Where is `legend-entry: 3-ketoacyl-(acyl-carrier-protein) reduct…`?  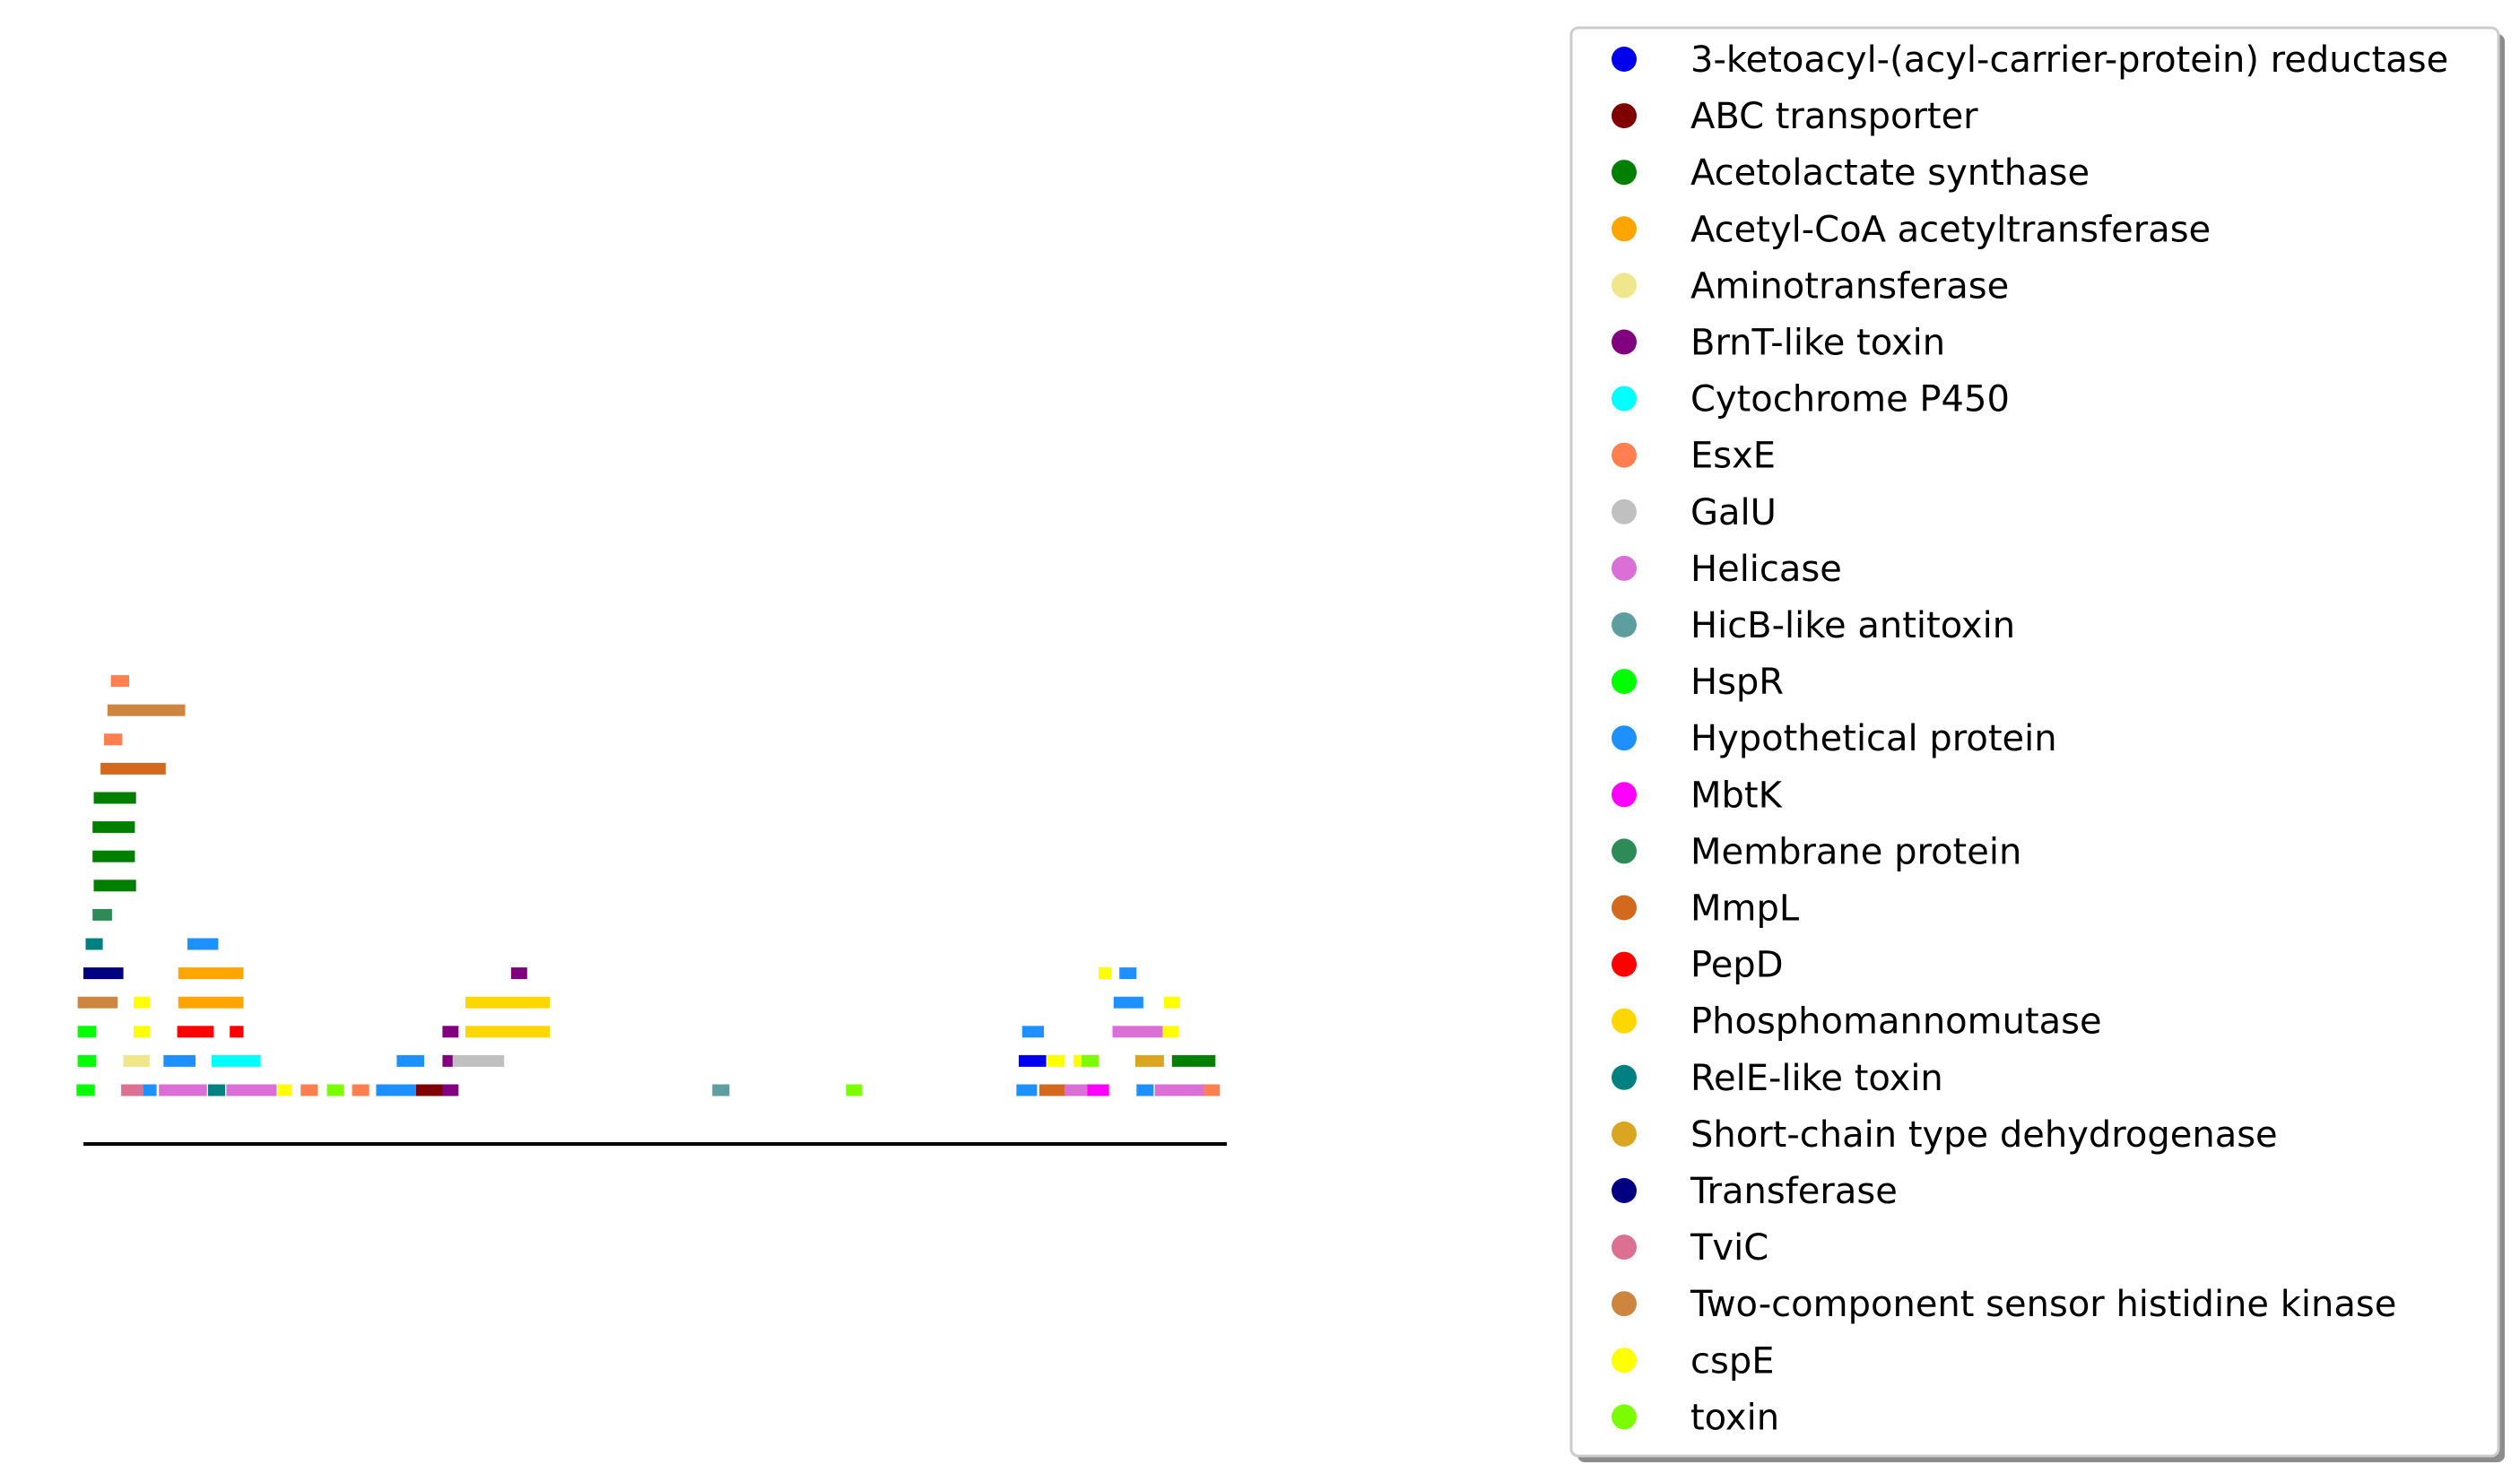 legend-entry: 3-ketoacyl-(acyl-carrier-protein) reduct… is located at coordinates (2030, 60).